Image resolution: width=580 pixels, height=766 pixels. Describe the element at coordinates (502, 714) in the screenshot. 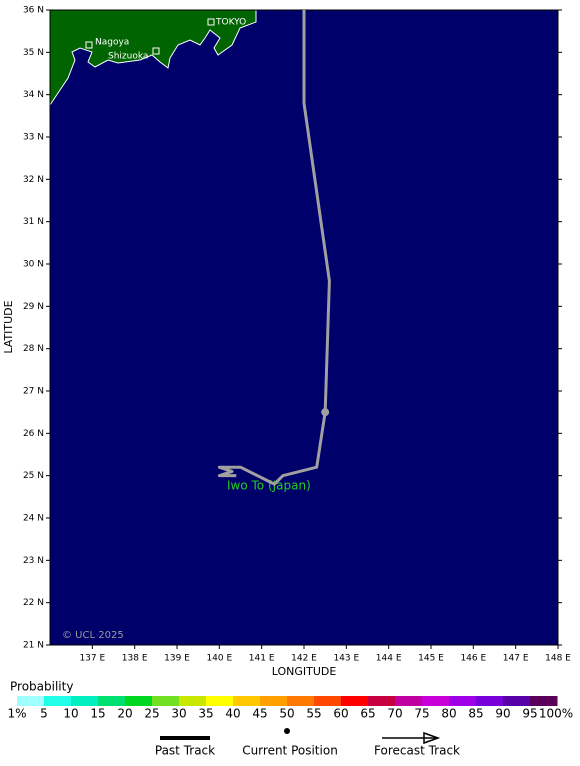

I see `colorbar-label: 90` at that location.